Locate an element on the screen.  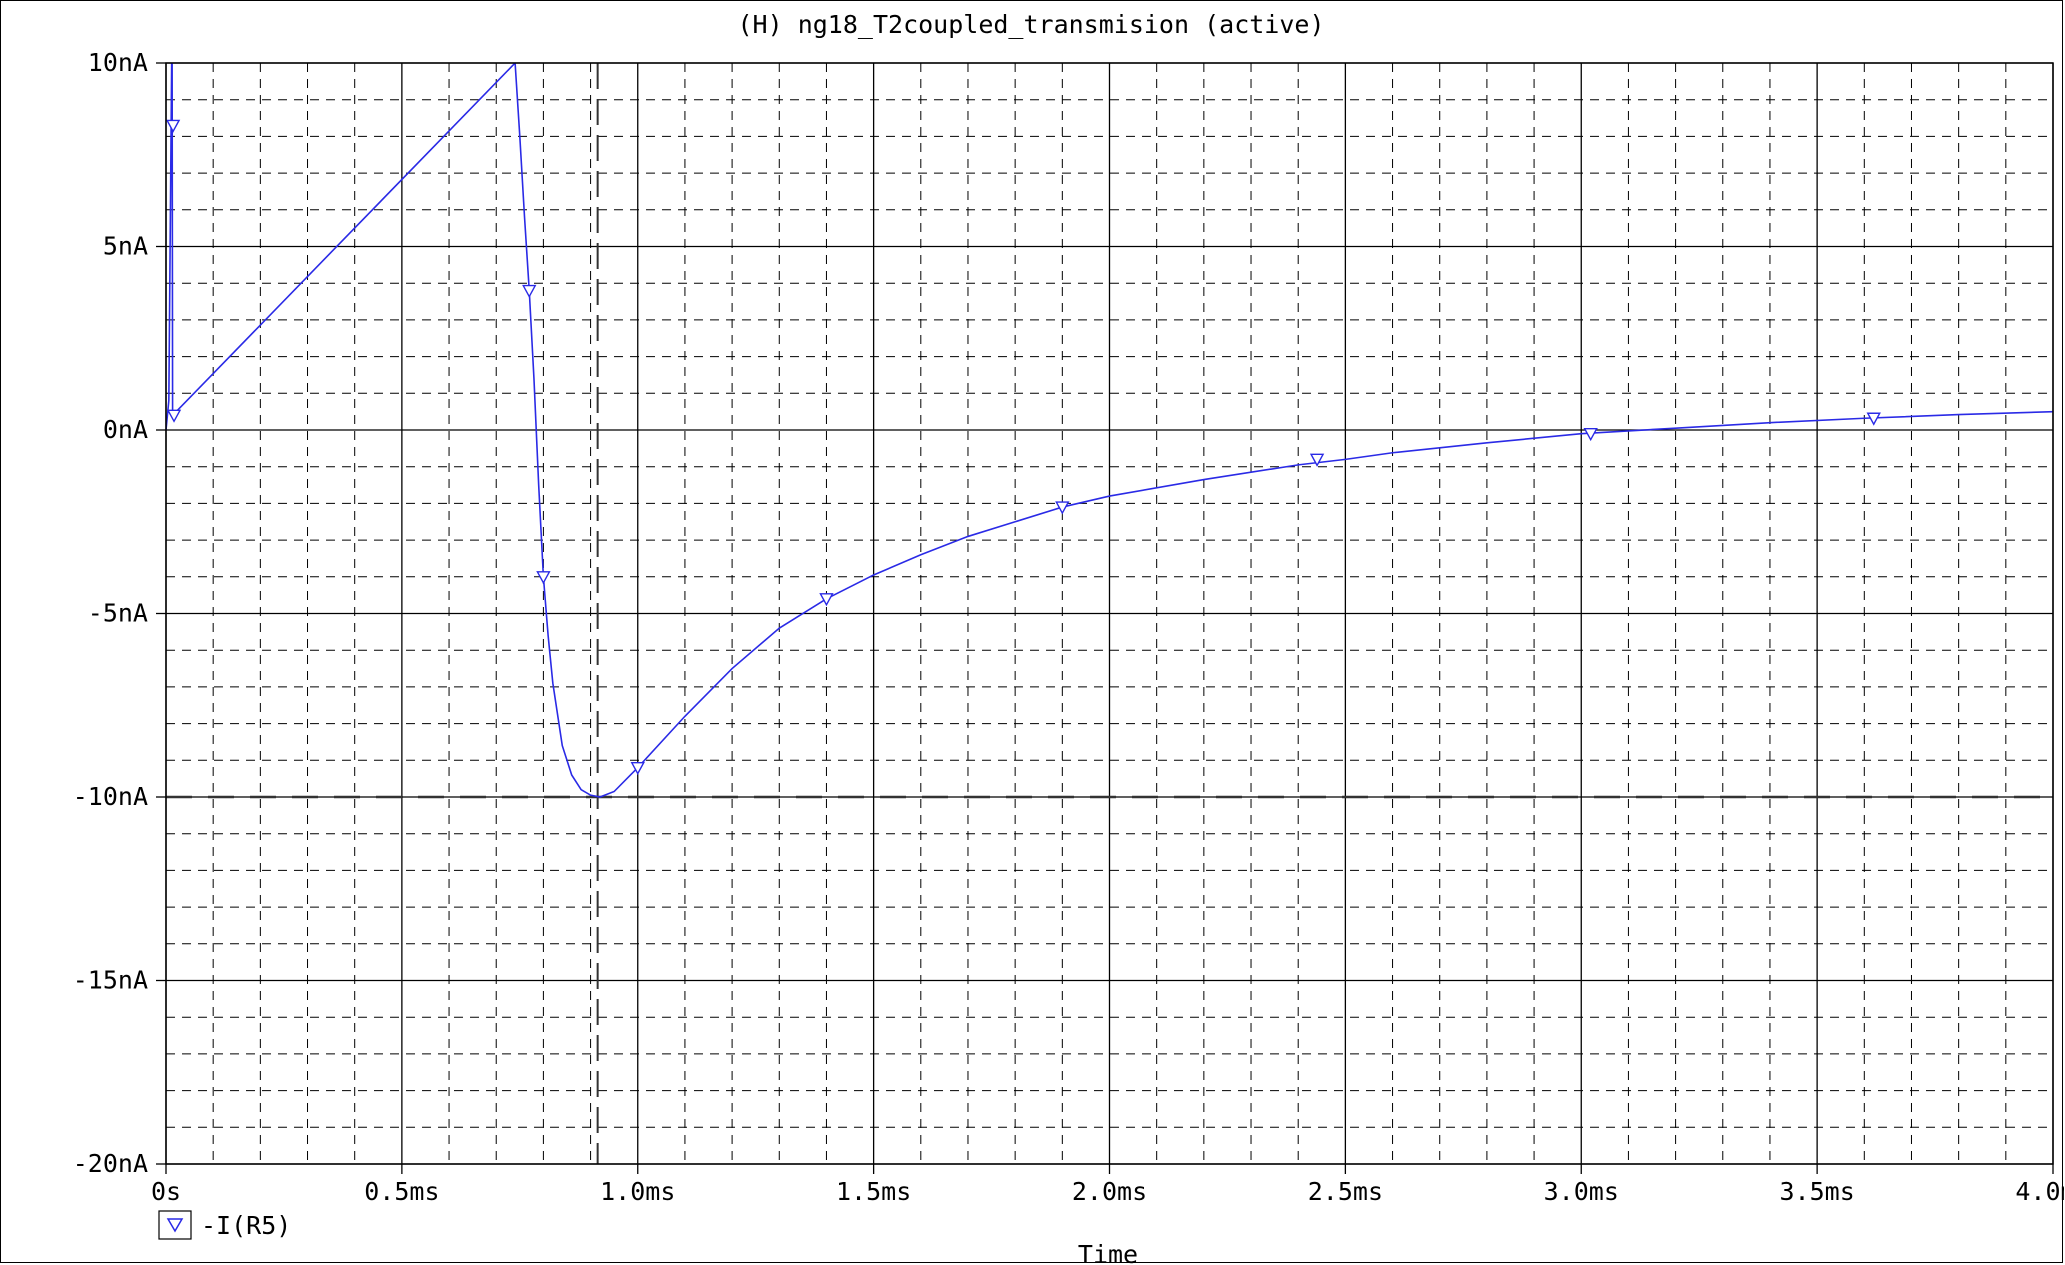
x-tick-label: 3.5ms is located at coordinates (1816, 1191).